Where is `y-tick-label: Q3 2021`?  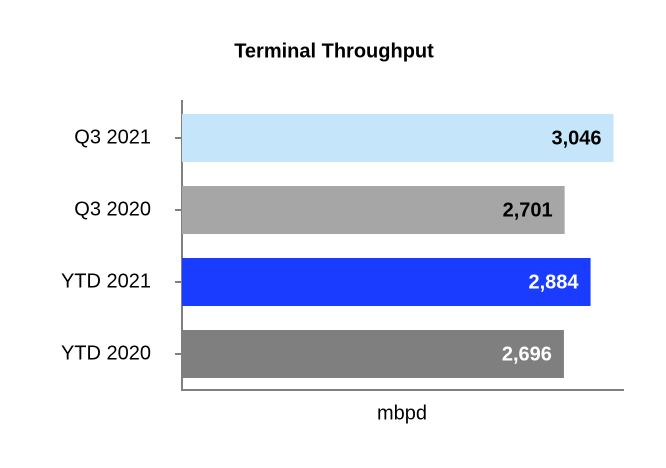
y-tick-label: Q3 2021 is located at coordinates (112, 137).